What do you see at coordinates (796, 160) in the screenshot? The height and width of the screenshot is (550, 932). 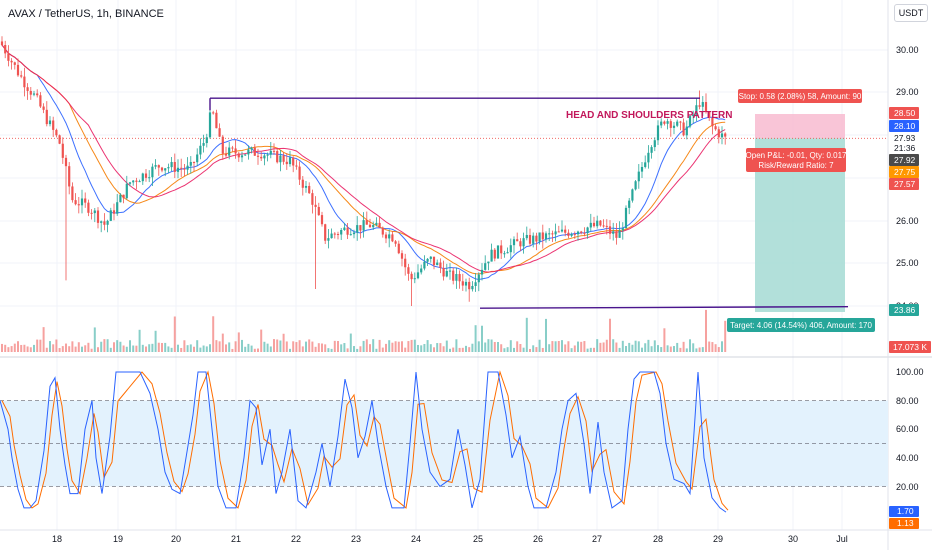 I see `open-pnl-box` at bounding box center [796, 160].